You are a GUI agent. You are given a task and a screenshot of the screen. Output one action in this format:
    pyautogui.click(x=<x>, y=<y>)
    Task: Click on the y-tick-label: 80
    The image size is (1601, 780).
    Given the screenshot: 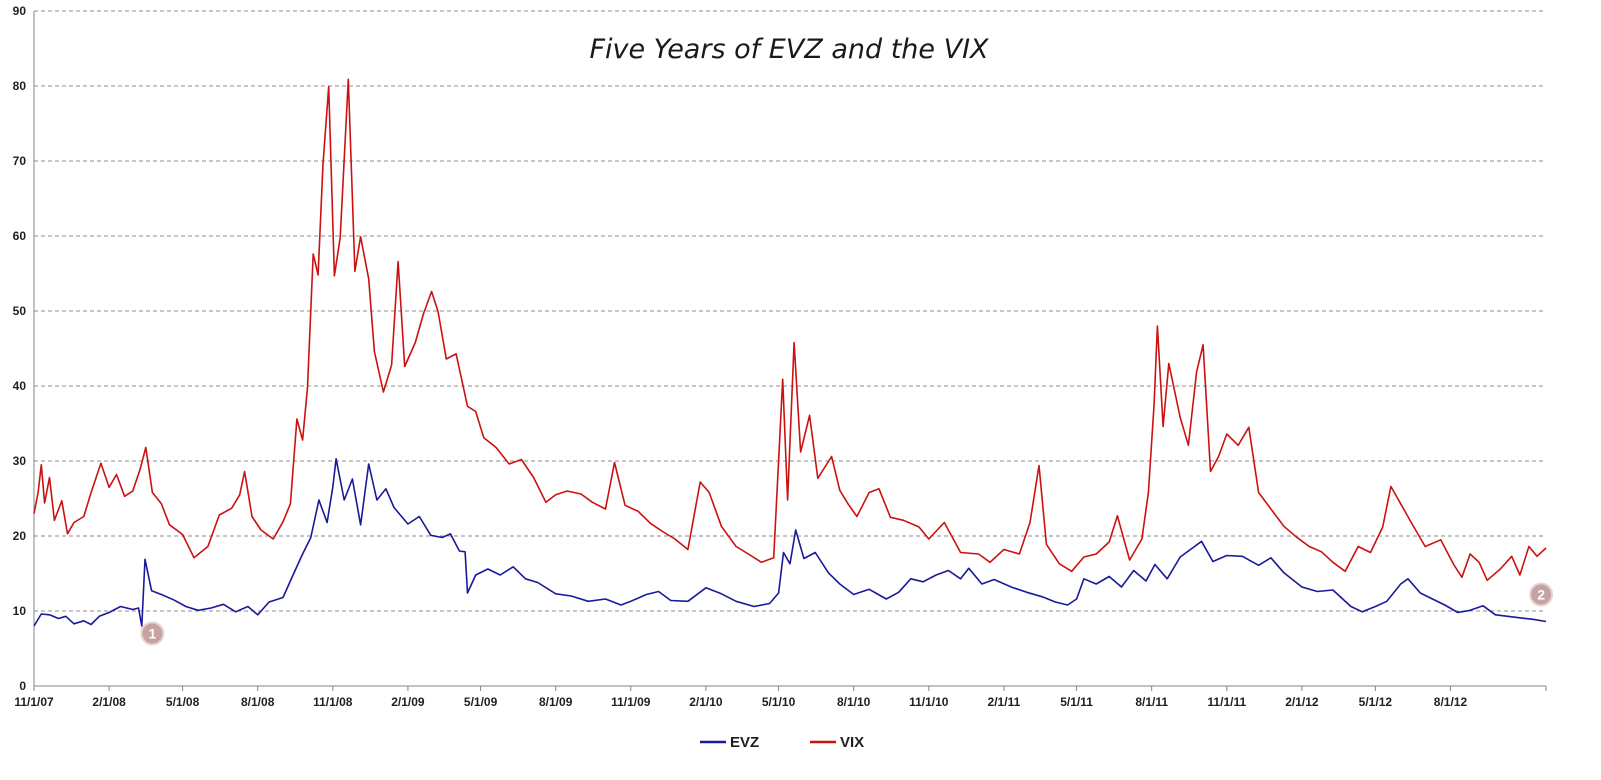 What is the action you would take?
    pyautogui.click(x=20, y=86)
    